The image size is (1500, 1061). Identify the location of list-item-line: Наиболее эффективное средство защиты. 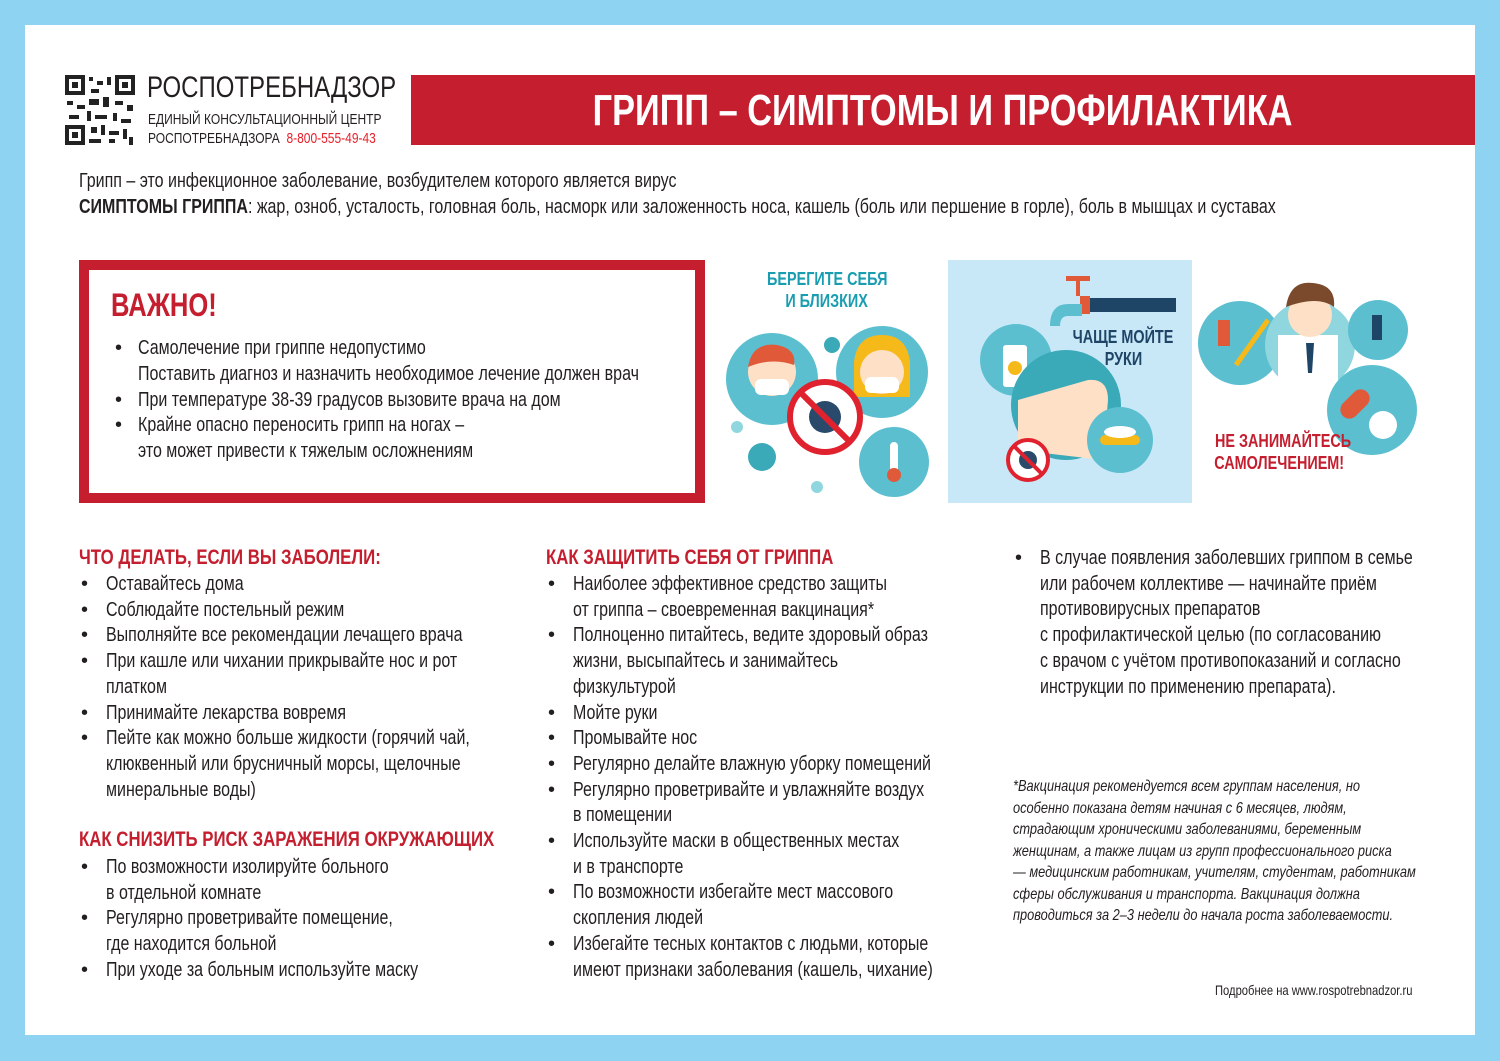
(730, 584).